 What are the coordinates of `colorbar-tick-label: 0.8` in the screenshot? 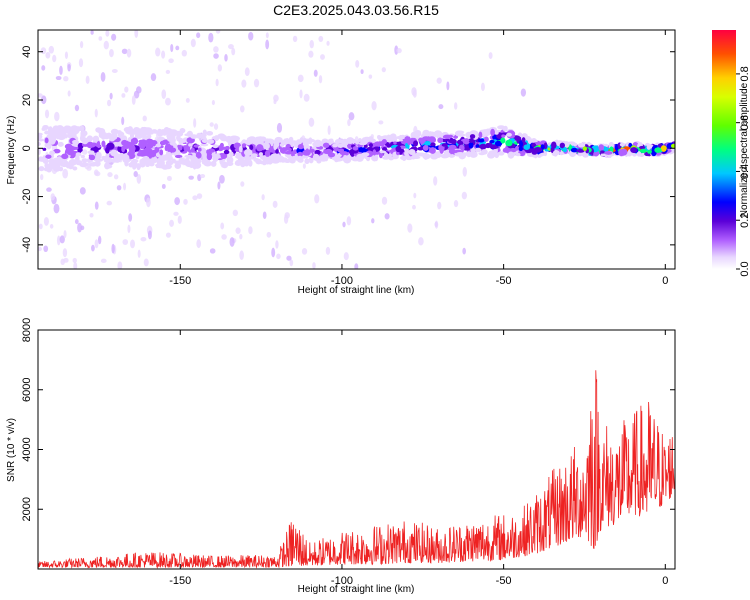 It's located at (744, 73).